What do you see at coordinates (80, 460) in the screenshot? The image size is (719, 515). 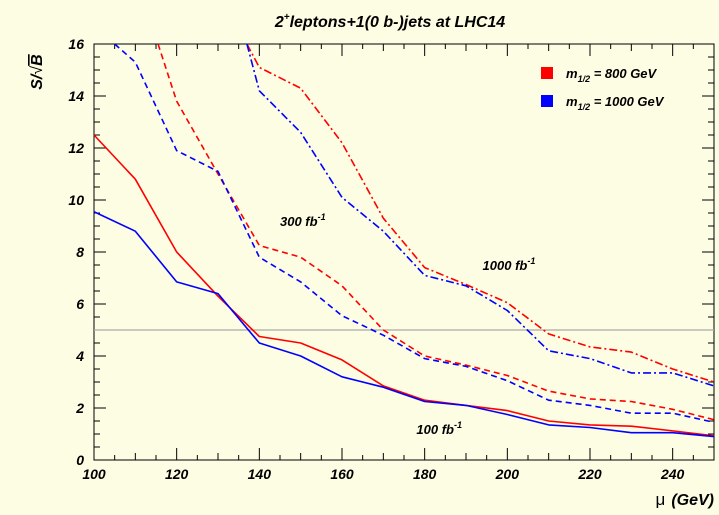 I see `y-tick-label: 0` at bounding box center [80, 460].